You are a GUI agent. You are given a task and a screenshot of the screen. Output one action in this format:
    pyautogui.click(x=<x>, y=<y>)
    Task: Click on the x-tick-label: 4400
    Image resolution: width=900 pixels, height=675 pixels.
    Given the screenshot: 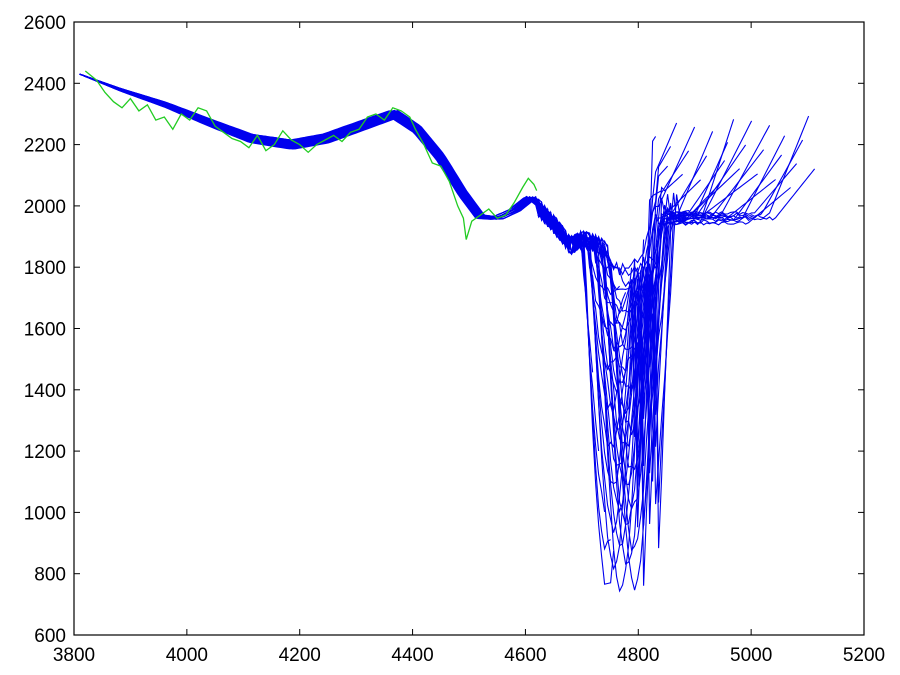 What is the action you would take?
    pyautogui.click(x=412, y=655)
    